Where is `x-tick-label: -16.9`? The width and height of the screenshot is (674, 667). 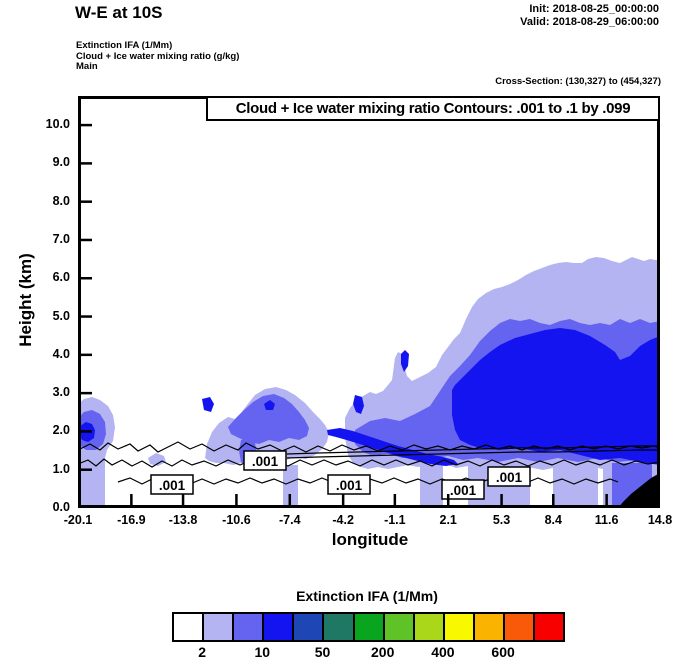 x-tick-label: -16.9 is located at coordinates (131, 520).